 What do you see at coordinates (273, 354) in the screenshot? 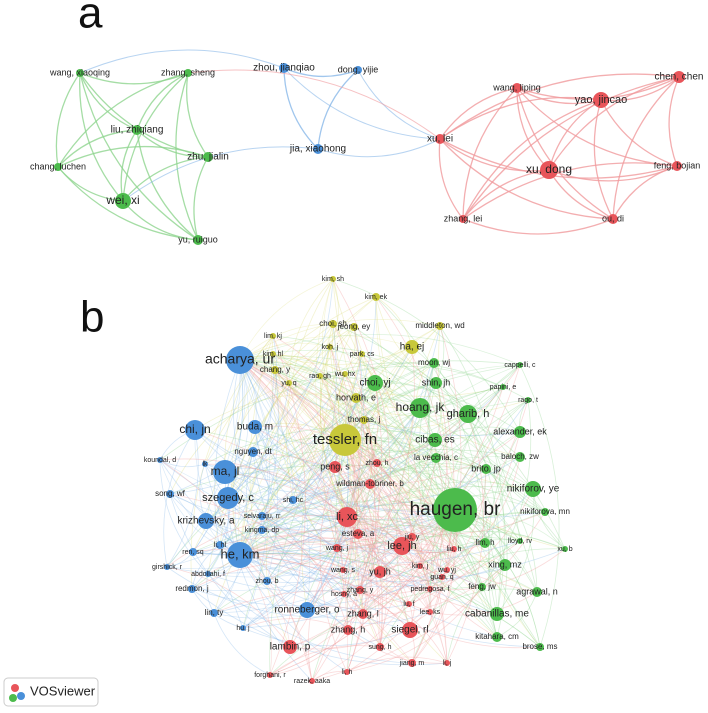
I see `node-label: kim, hl` at bounding box center [273, 354].